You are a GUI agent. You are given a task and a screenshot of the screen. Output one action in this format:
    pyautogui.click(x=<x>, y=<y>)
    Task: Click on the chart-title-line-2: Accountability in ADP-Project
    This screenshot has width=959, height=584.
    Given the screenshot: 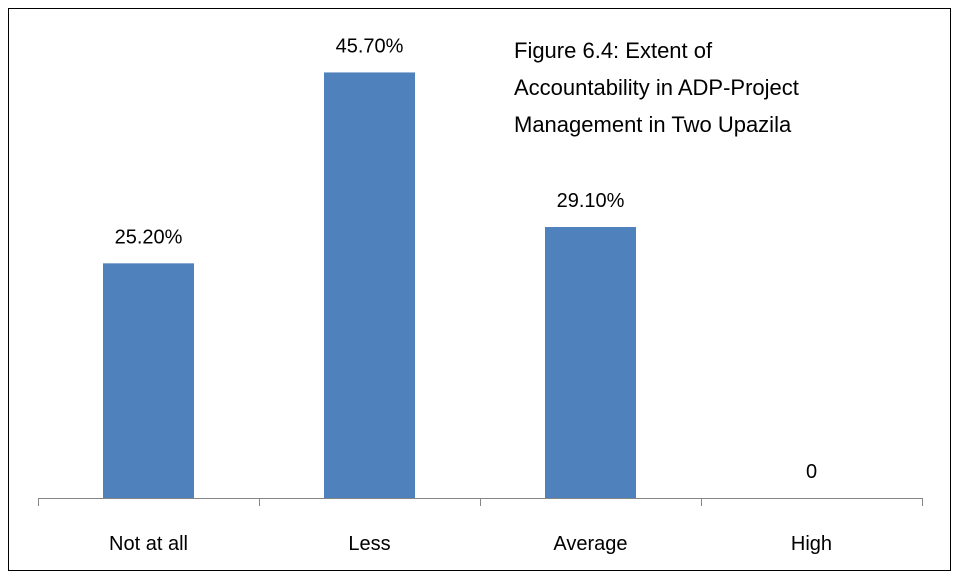 What is the action you would take?
    pyautogui.click(x=656, y=87)
    